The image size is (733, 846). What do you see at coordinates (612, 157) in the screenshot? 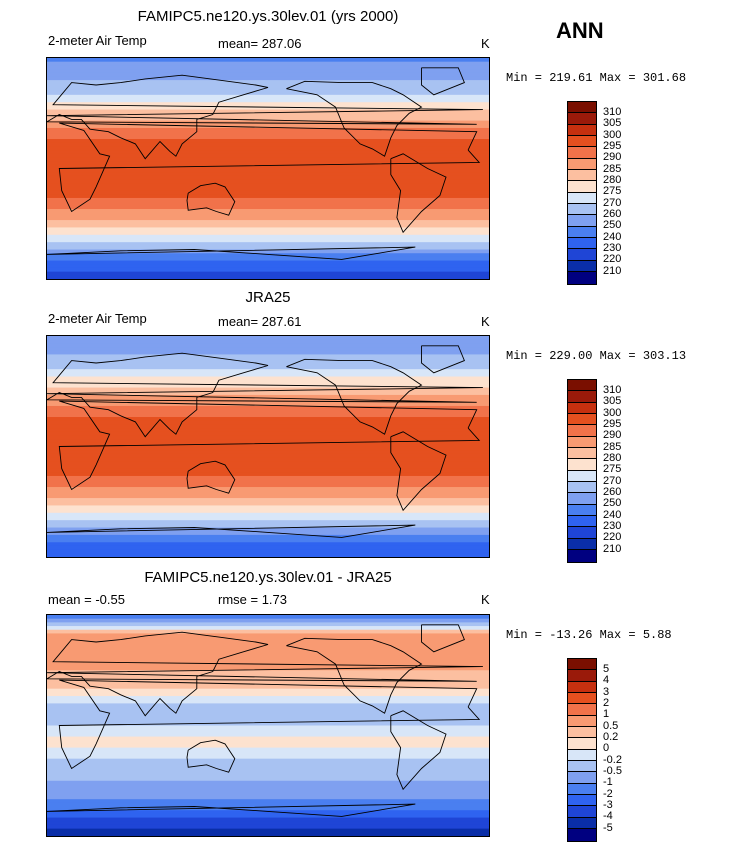
I see `colorbar-tick-label: 290` at bounding box center [612, 157].